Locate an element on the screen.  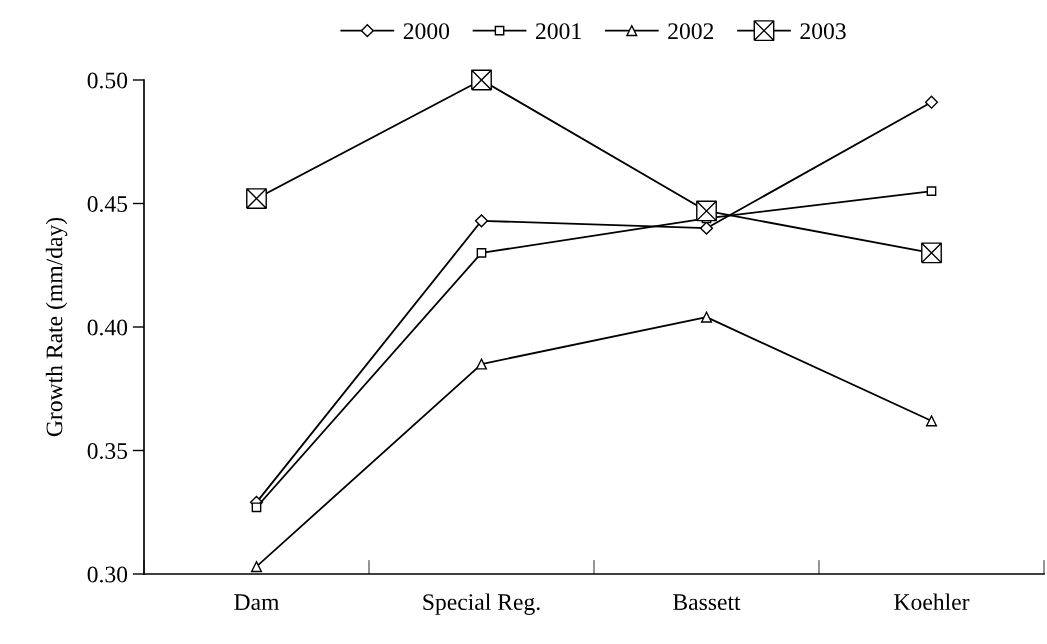
x-tick-label: Bassett is located at coordinates (707, 602).